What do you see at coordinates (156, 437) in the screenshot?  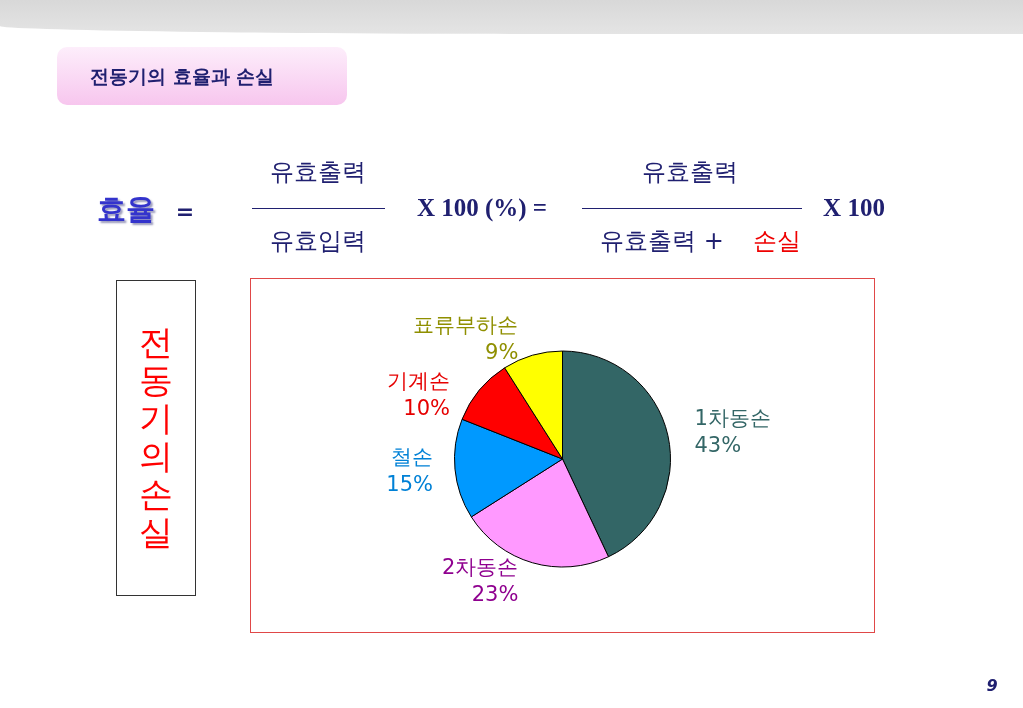 I see `text: 전동기의 손실` at bounding box center [156, 437].